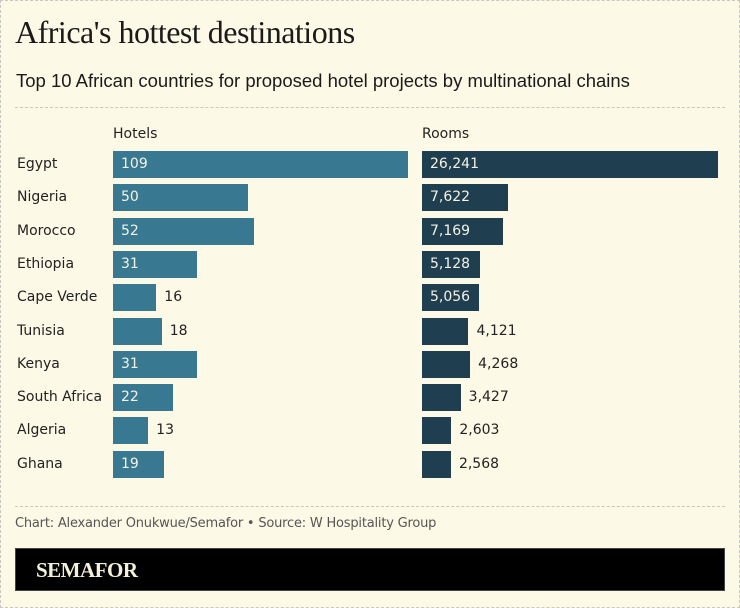 This screenshot has width=740, height=608. Describe the element at coordinates (178, 331) in the screenshot. I see `hotels-value-label: 18` at that location.